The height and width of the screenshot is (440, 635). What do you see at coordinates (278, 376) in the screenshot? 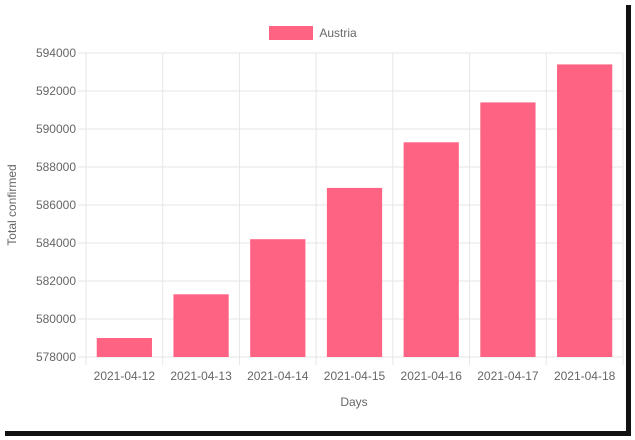
I see `x-tick-label: 2021-04-14` at bounding box center [278, 376].